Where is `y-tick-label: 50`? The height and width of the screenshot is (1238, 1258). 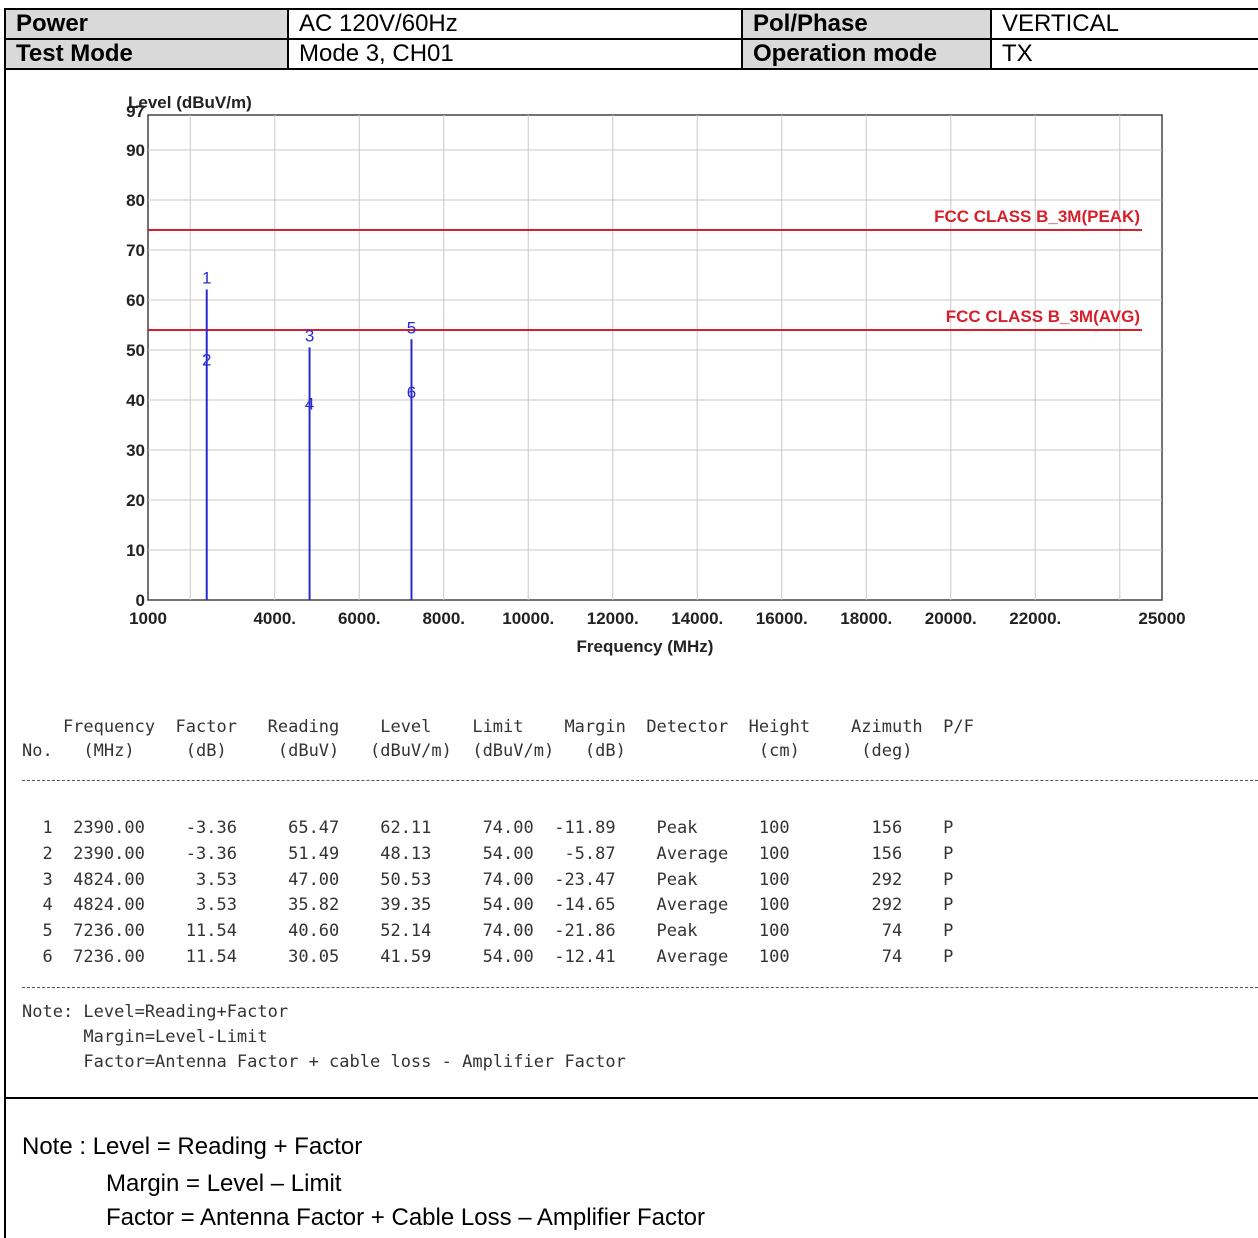
y-tick-label: 50 is located at coordinates (135, 350).